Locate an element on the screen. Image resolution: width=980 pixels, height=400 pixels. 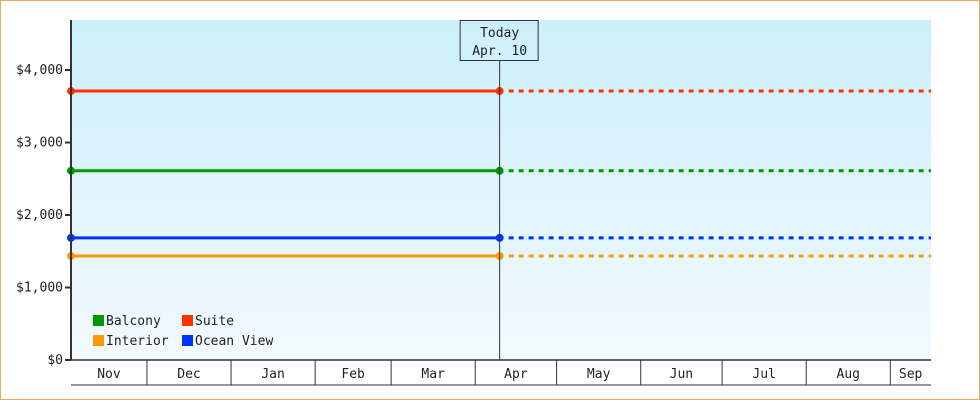
x-tick-label: Feb is located at coordinates (353, 374).